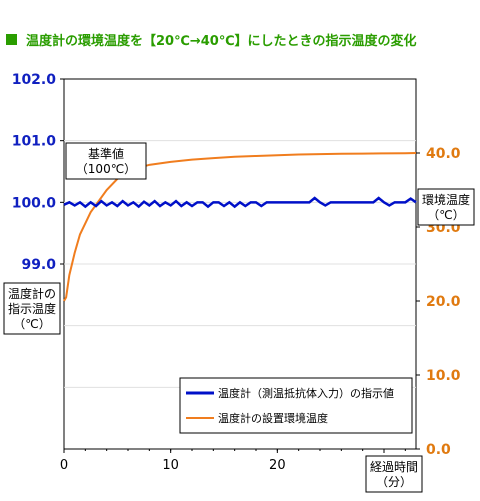  I want to click on legend-entry: 温度計の設置環境温度, so click(273, 418).